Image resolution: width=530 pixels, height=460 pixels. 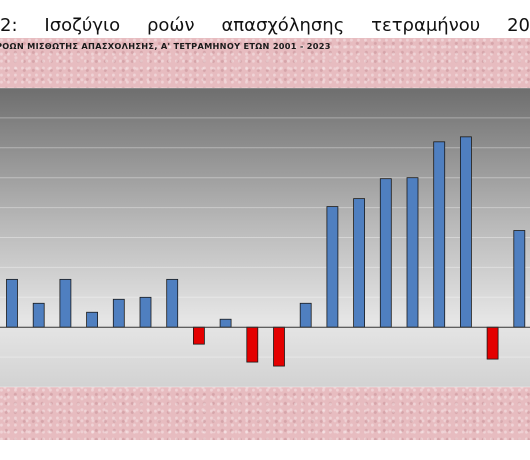 What do you see at coordinates (426, 25) in the screenshot?
I see `caption-word: τετραμήνου` at bounding box center [426, 25].